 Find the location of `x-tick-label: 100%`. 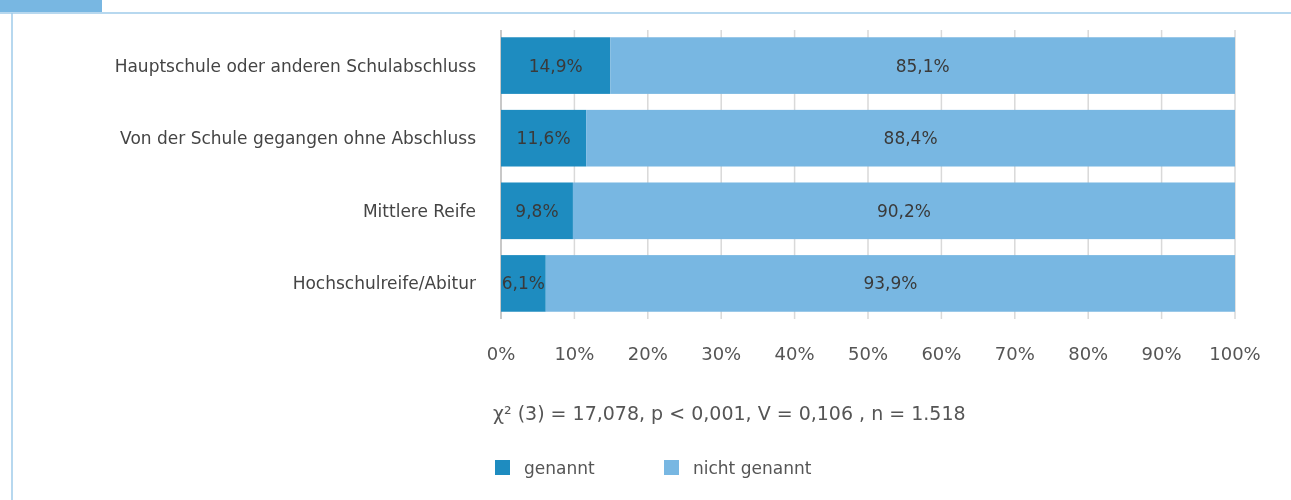

x-tick-label: 100% is located at coordinates (1235, 353).